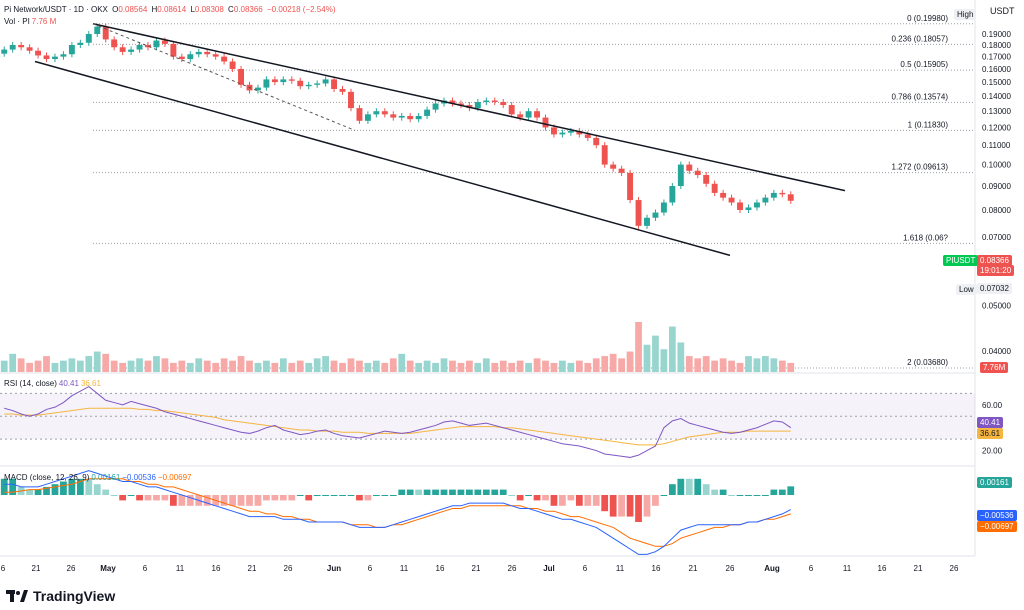  I want to click on rsi-band, so click(487, 416).